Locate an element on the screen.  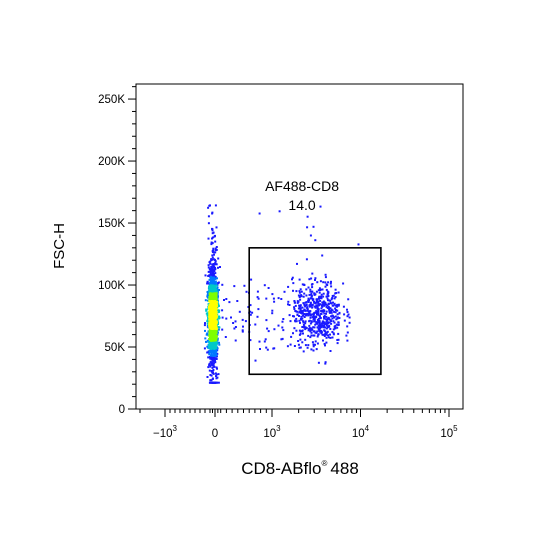
gate-name-label: AF488-CD8 is located at coordinates (302, 186).